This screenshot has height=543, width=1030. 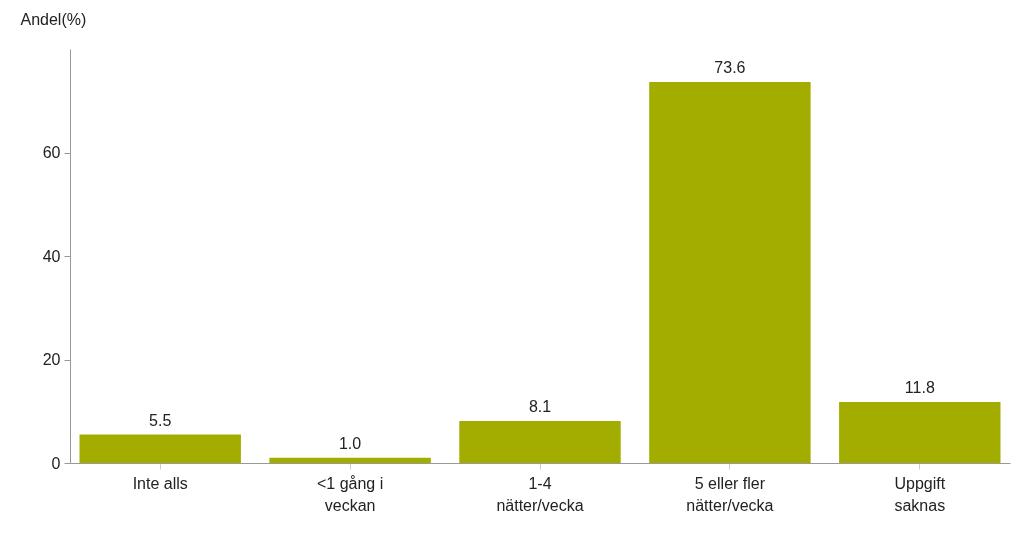 I want to click on x-tick-label: Uppgift saknas, so click(x=920, y=494).